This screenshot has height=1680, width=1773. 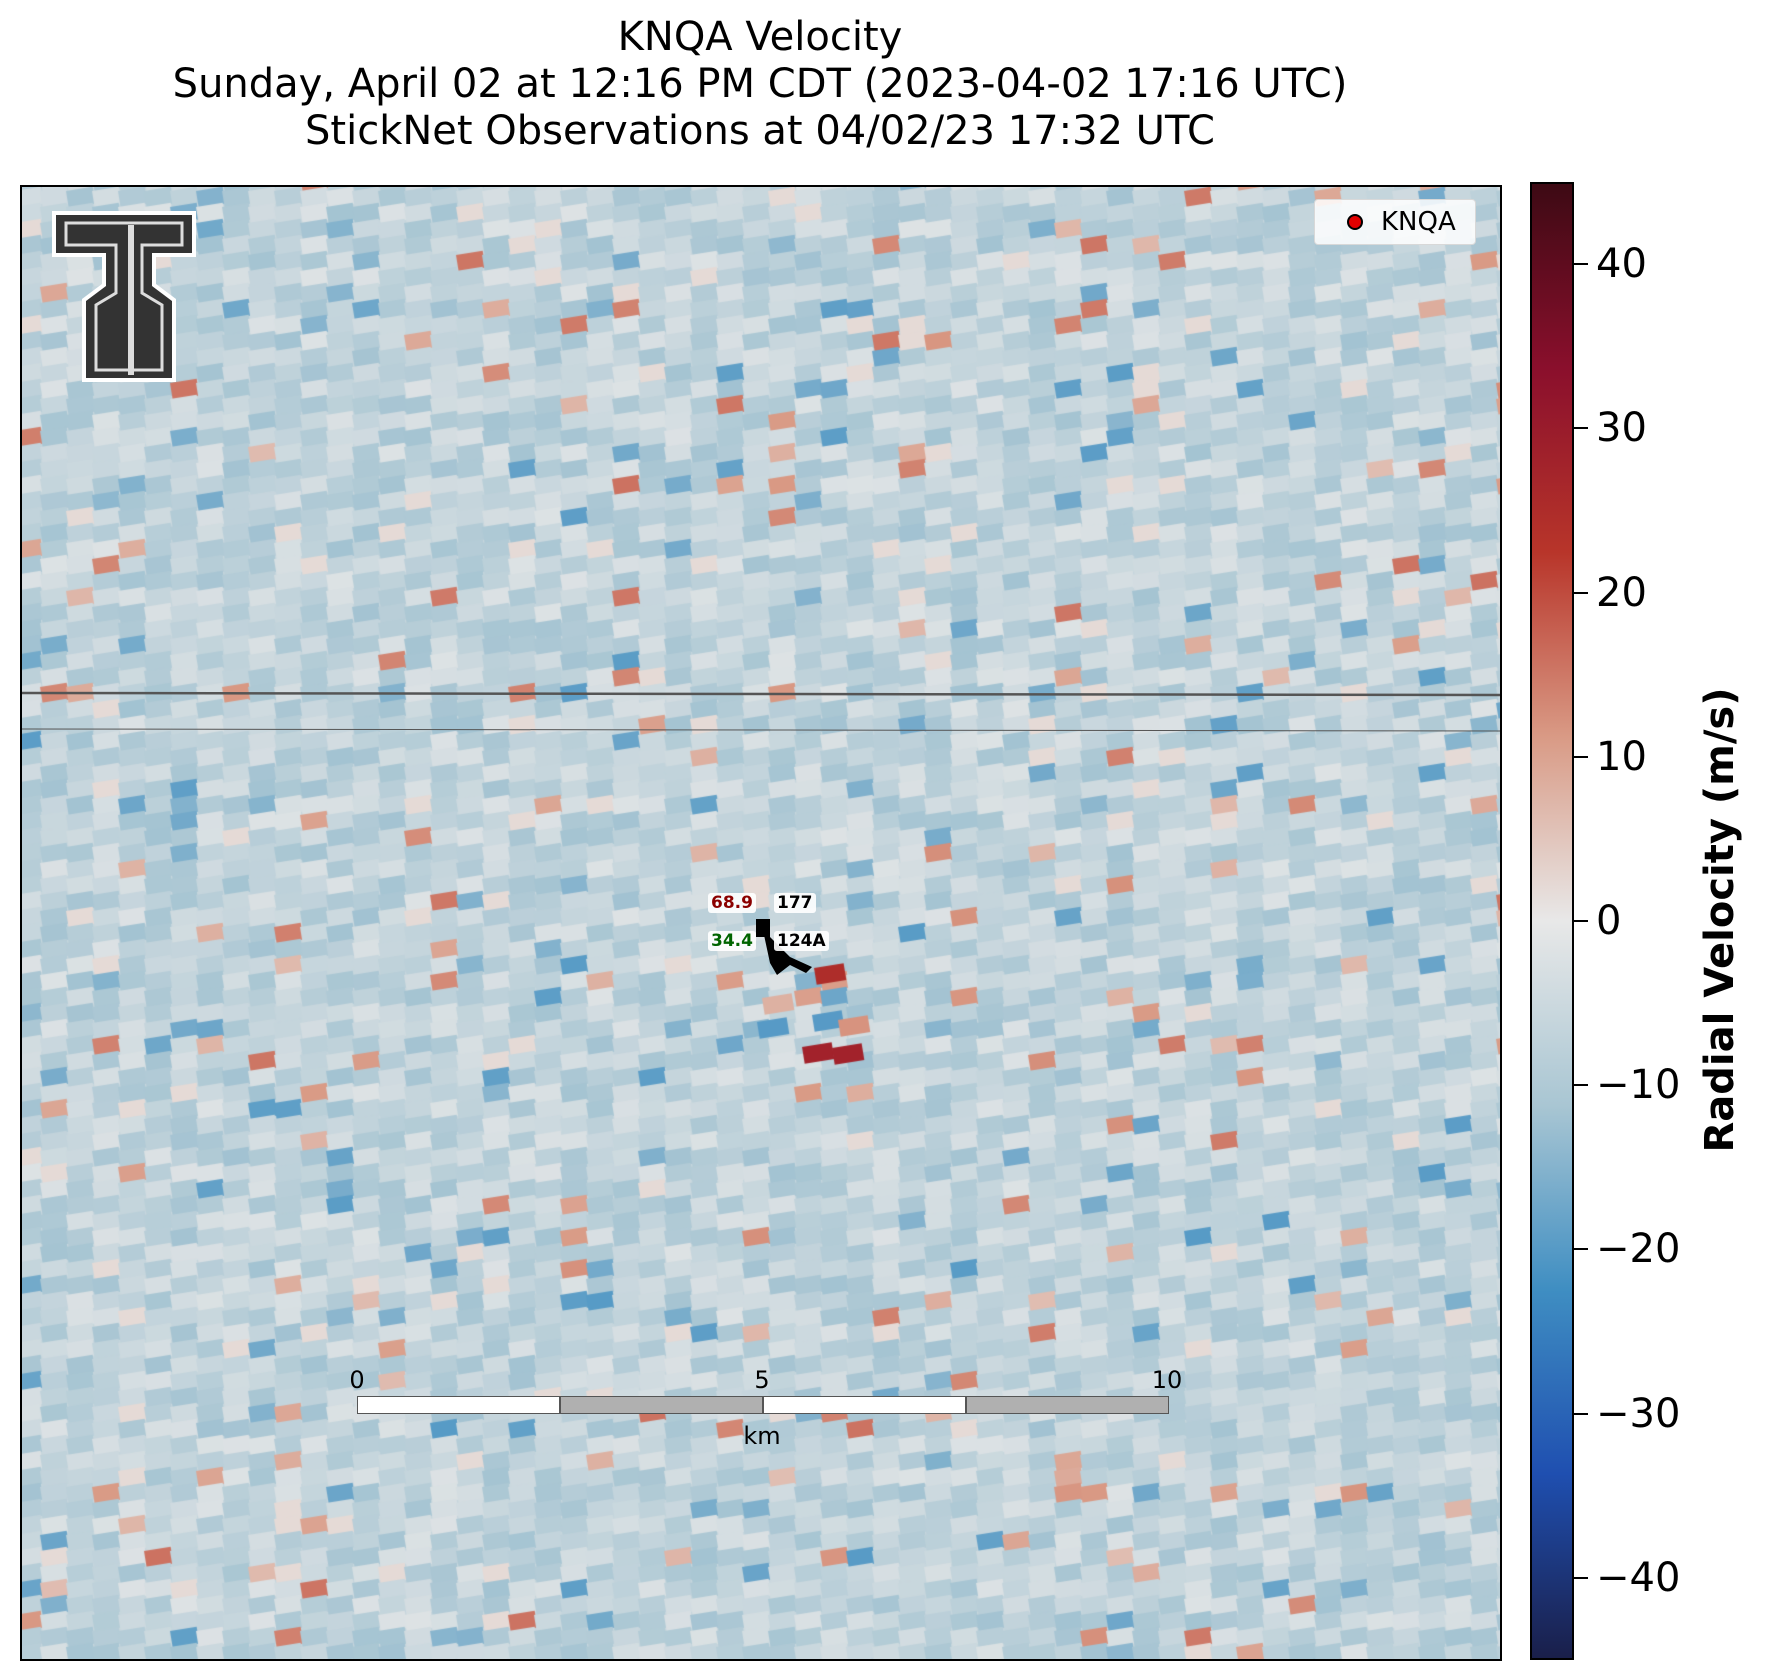 What do you see at coordinates (762, 1436) in the screenshot?
I see `scale-unit: km` at bounding box center [762, 1436].